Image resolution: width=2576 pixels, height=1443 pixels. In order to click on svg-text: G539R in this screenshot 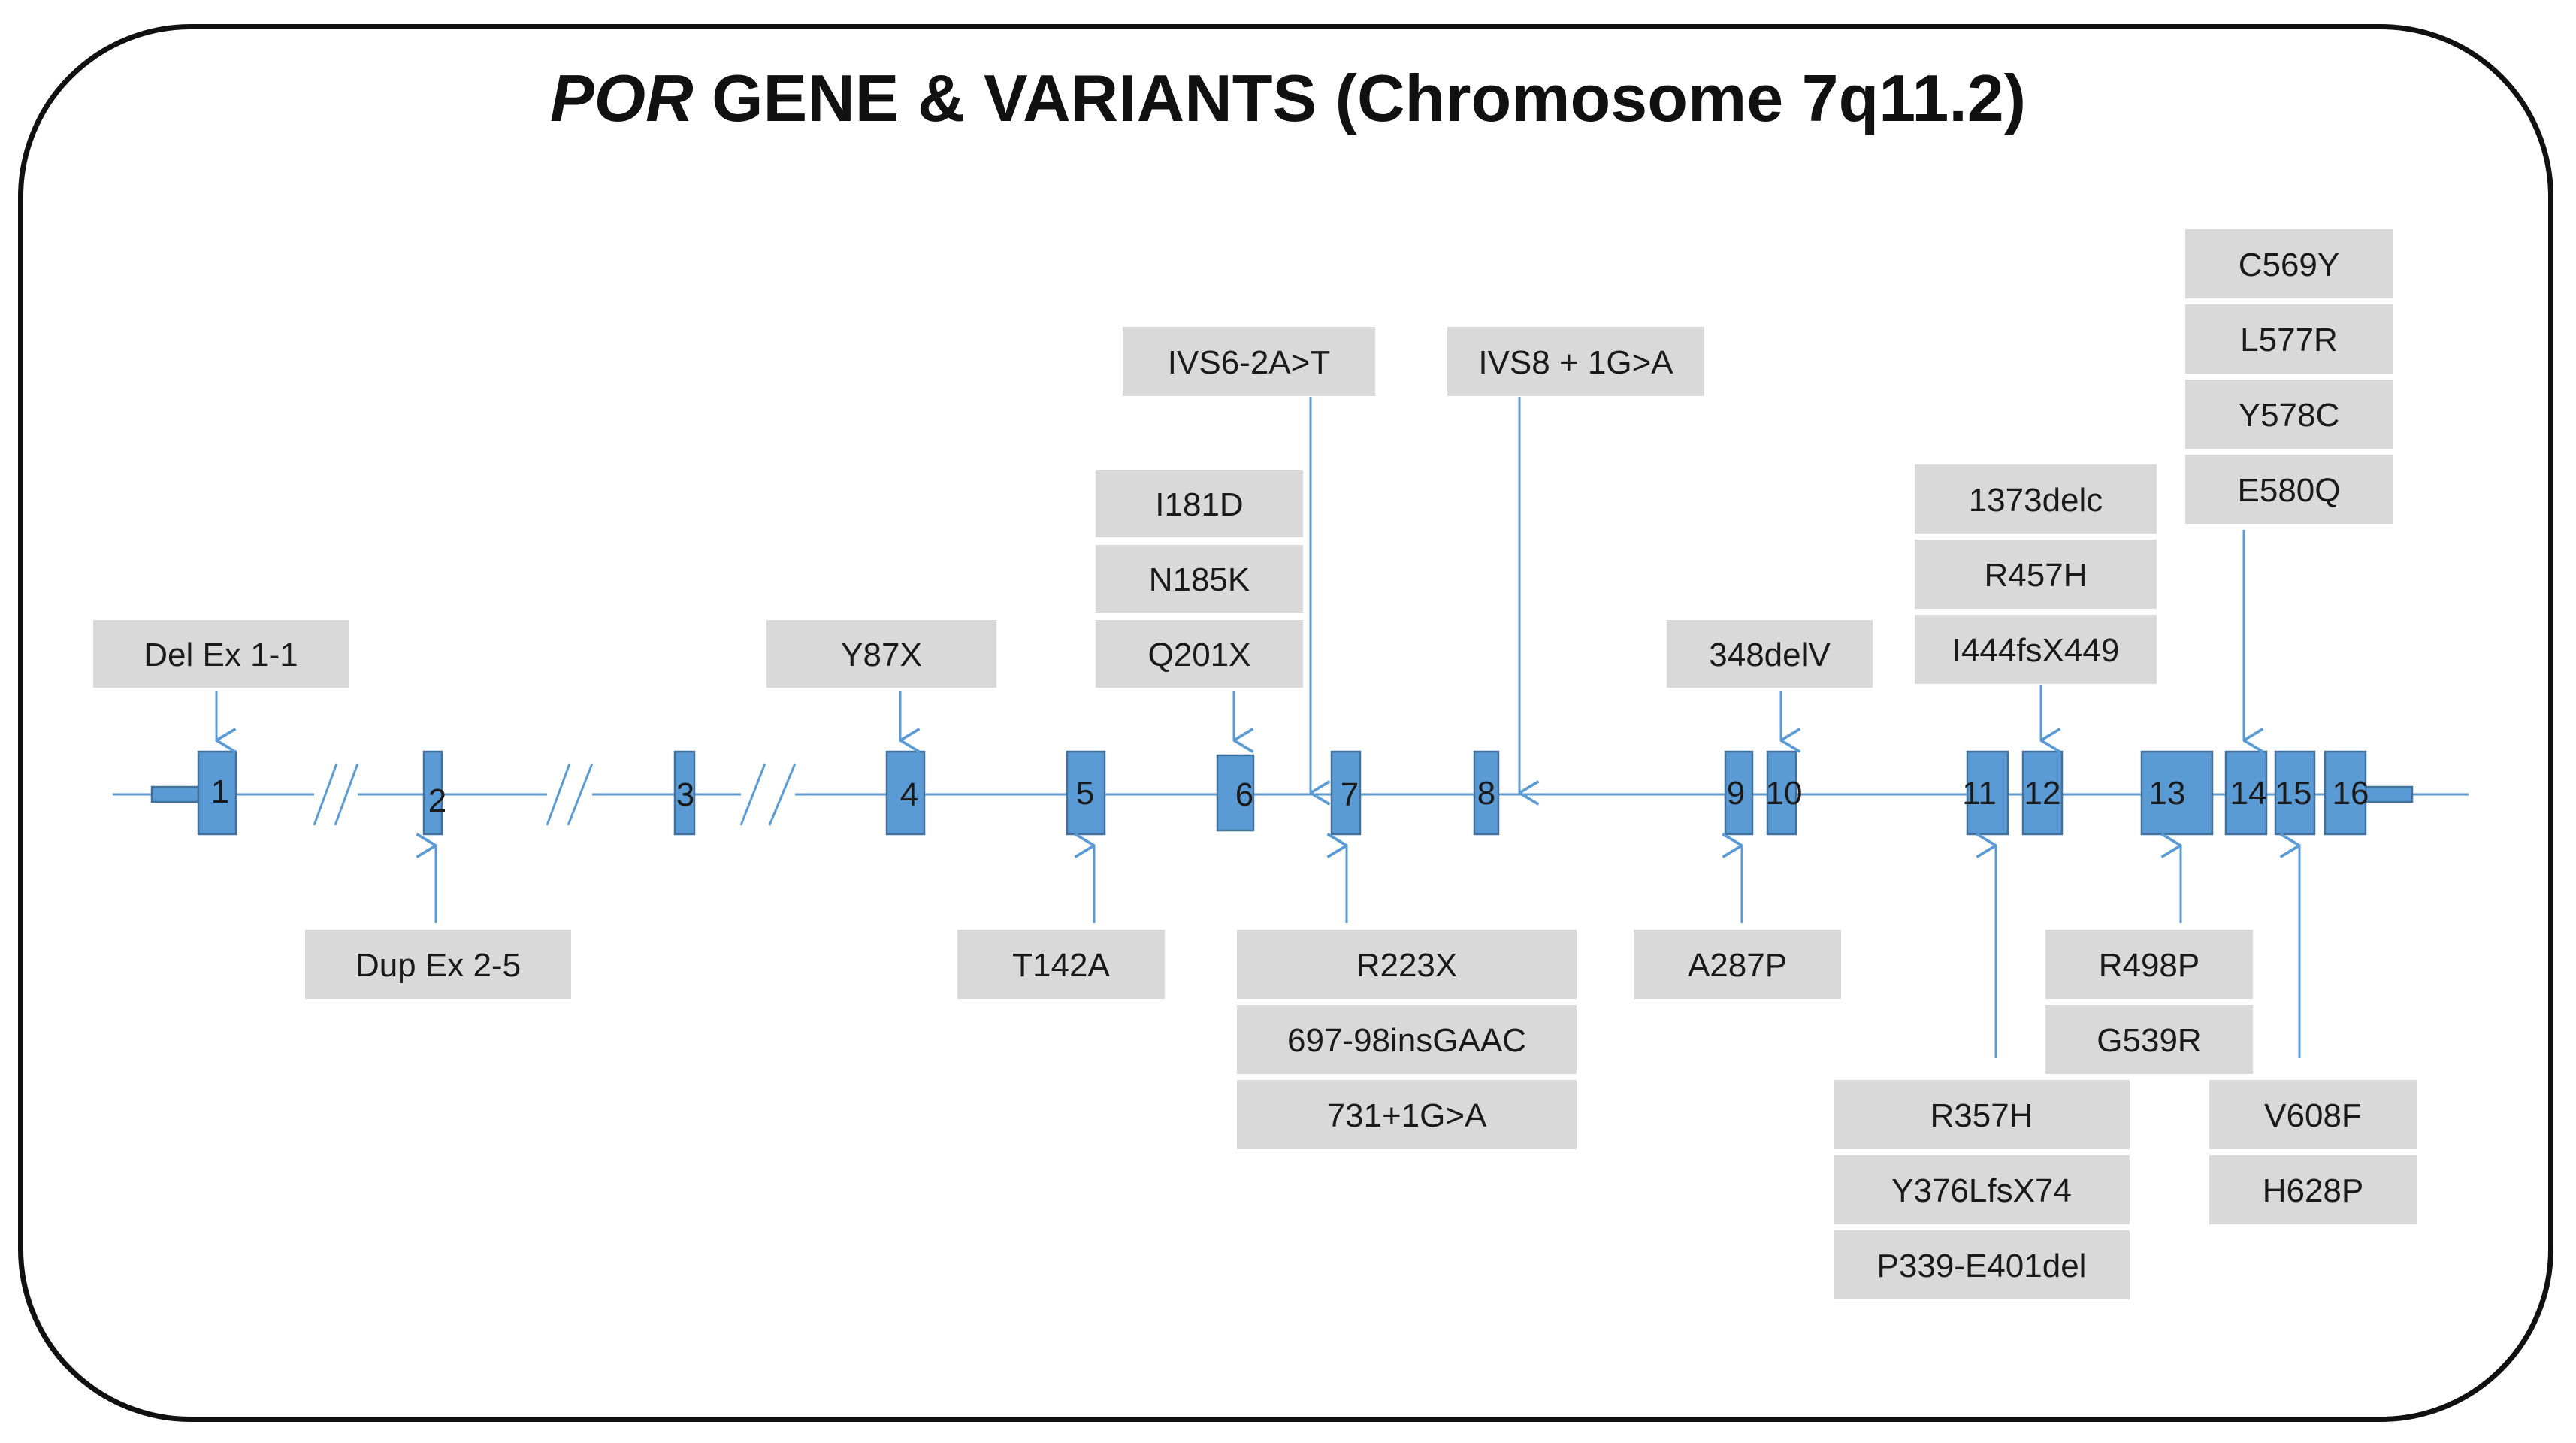, I will do `click(2149, 1040)`.